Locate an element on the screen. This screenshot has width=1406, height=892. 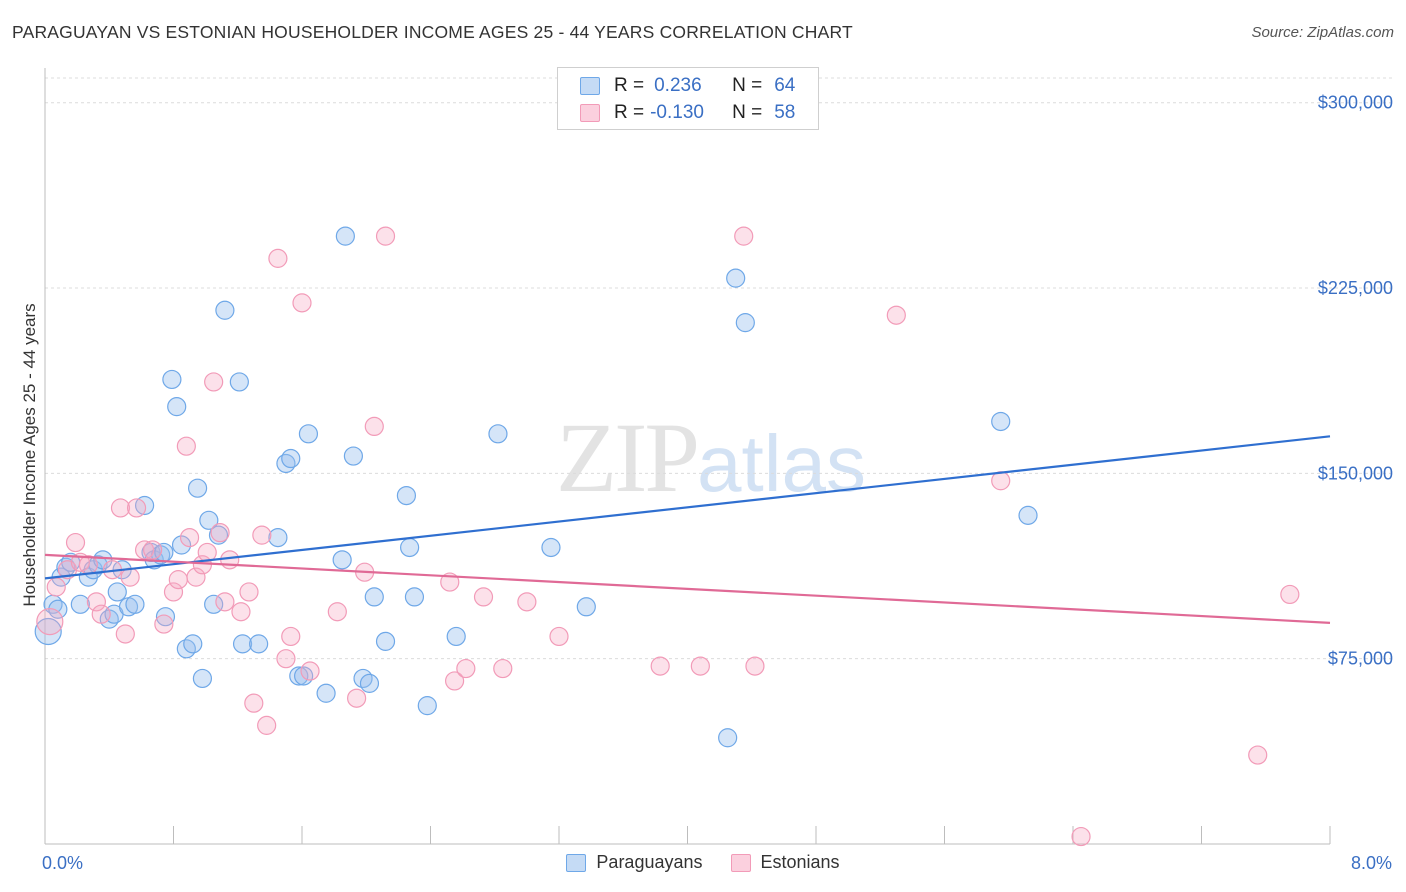
x-tick-label-min: 0.0% is located at coordinates (63, 863).